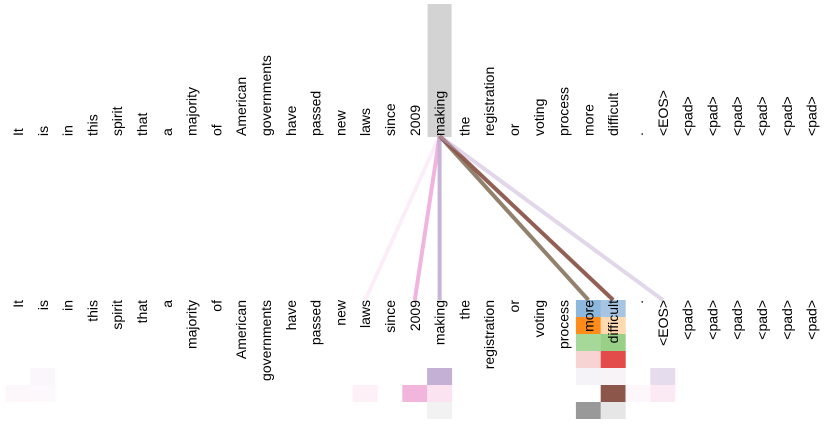 Image resolution: width=830 pixels, height=437 pixels. Describe the element at coordinates (514, 306) in the screenshot. I see `bottom-token: or` at that location.